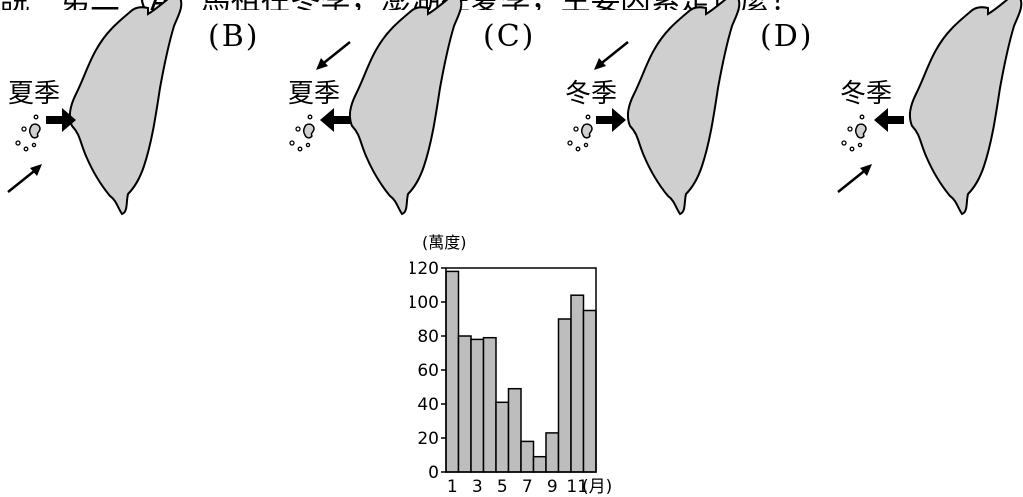  What do you see at coordinates (509, 36) in the screenshot?
I see `option-label-c: (C)` at bounding box center [509, 36].